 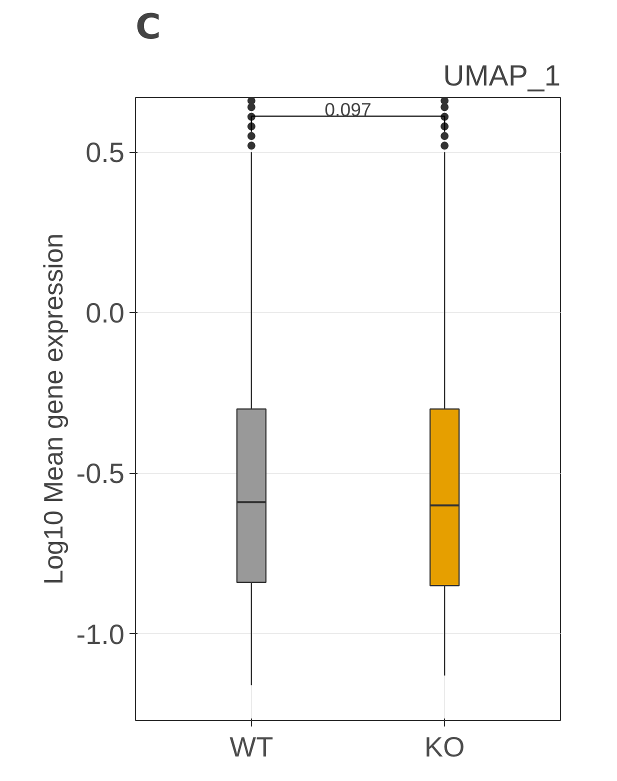 What do you see at coordinates (444, 747) in the screenshot?
I see `x-tick-label: KO` at bounding box center [444, 747].